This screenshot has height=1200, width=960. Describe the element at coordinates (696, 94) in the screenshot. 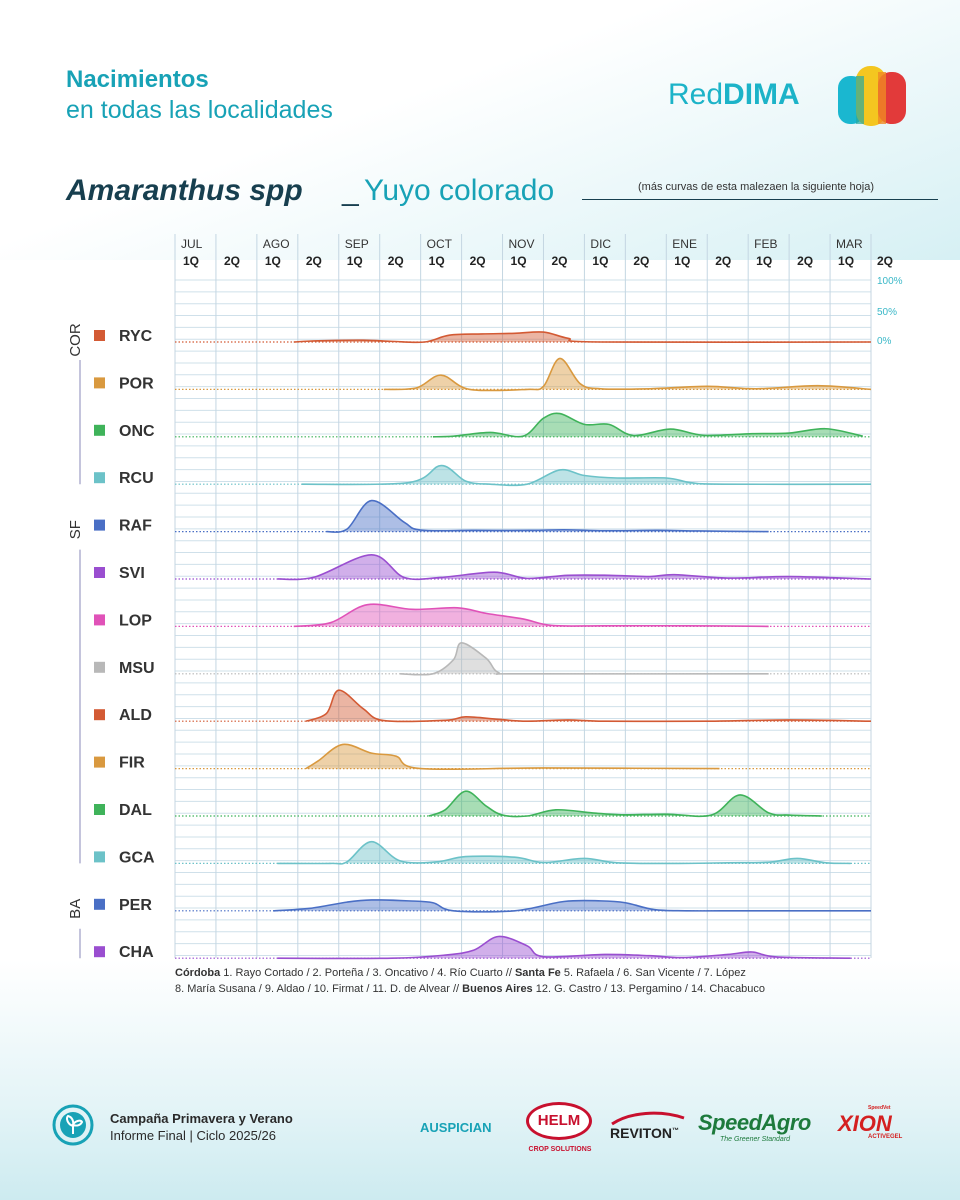

I see `brand-prefix: Red` at that location.